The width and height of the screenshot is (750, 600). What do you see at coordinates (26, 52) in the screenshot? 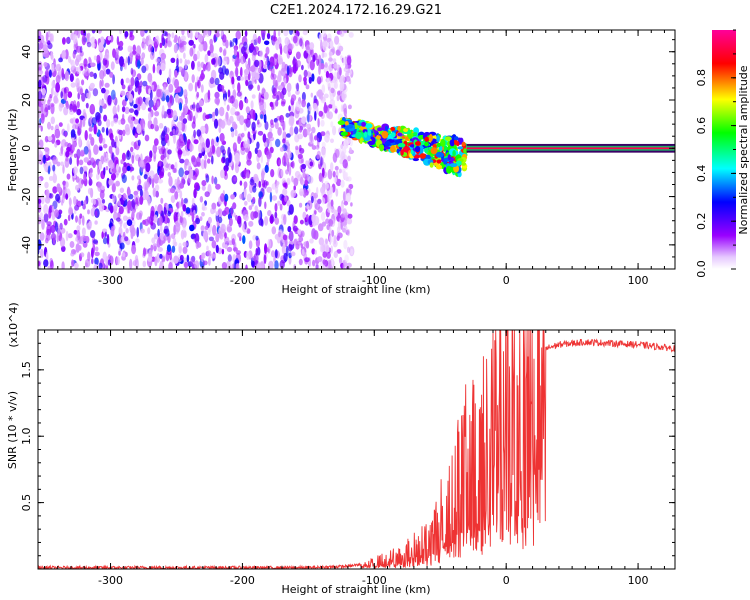
I see `spectrogram-ytick-label: 40` at bounding box center [26, 52].